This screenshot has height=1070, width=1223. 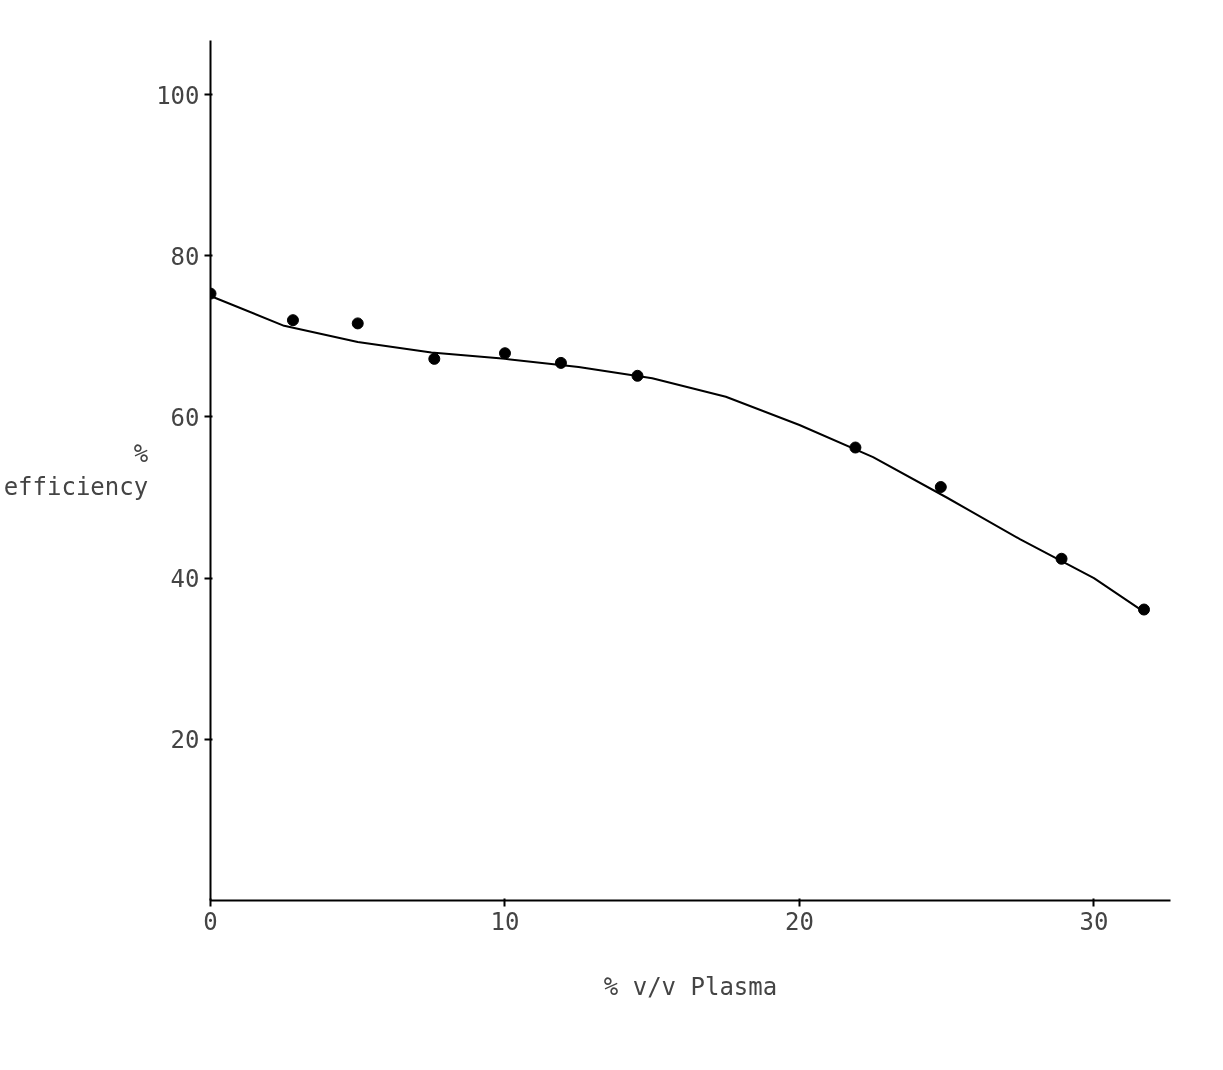 I want to click on y-tick-label: 100, so click(x=178, y=95).